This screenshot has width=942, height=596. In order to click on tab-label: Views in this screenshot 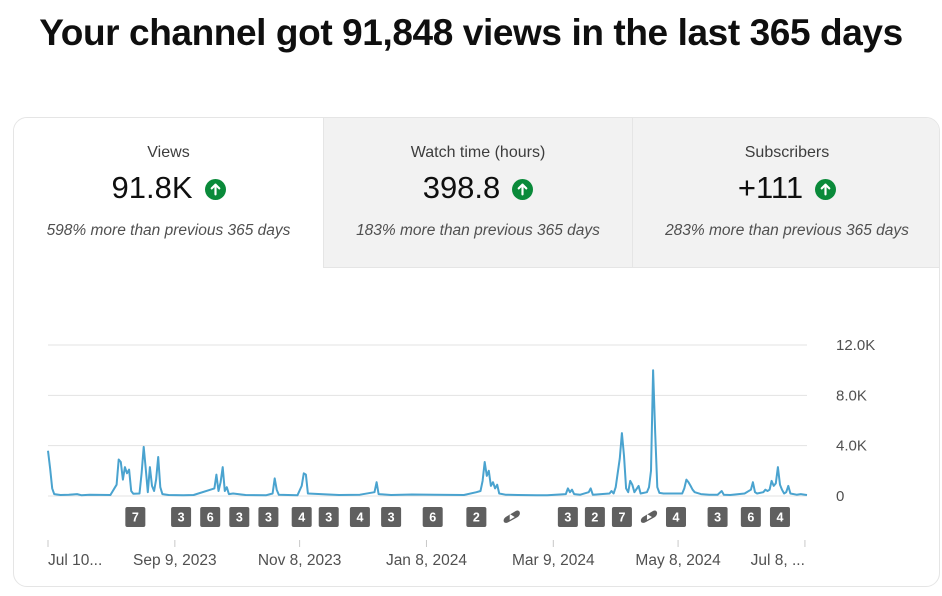, I will do `click(168, 152)`.